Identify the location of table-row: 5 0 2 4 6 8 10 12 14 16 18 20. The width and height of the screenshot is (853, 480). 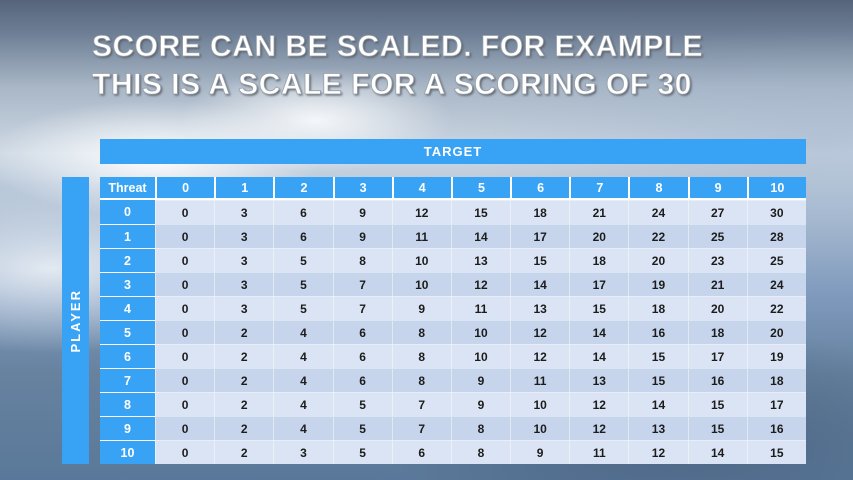
(453, 332).